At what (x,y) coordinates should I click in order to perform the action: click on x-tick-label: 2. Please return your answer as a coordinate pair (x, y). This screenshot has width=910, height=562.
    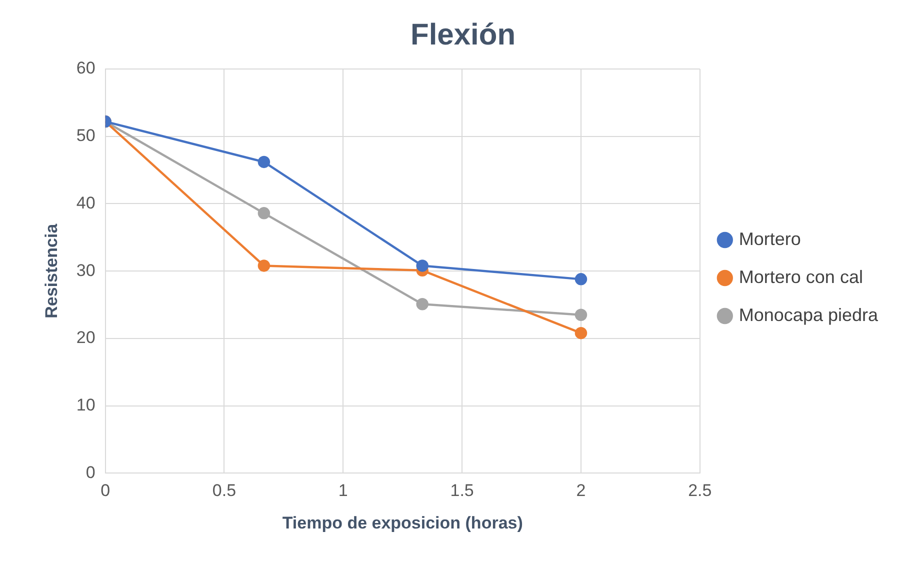
    Looking at the image, I should click on (581, 490).